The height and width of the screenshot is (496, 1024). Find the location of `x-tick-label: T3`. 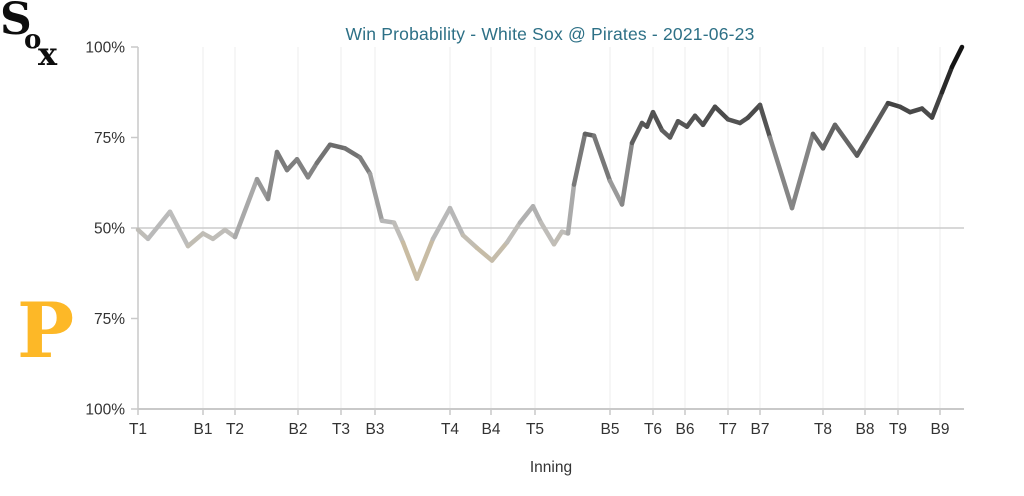

x-tick-label: T3 is located at coordinates (341, 429).